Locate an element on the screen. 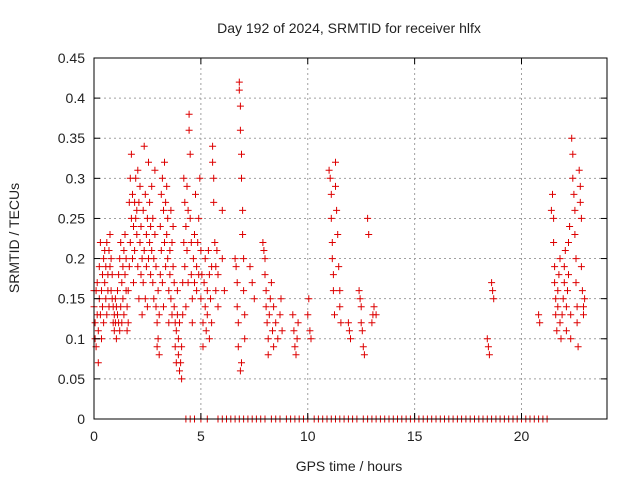  x-tick-label: 0 is located at coordinates (94, 436).